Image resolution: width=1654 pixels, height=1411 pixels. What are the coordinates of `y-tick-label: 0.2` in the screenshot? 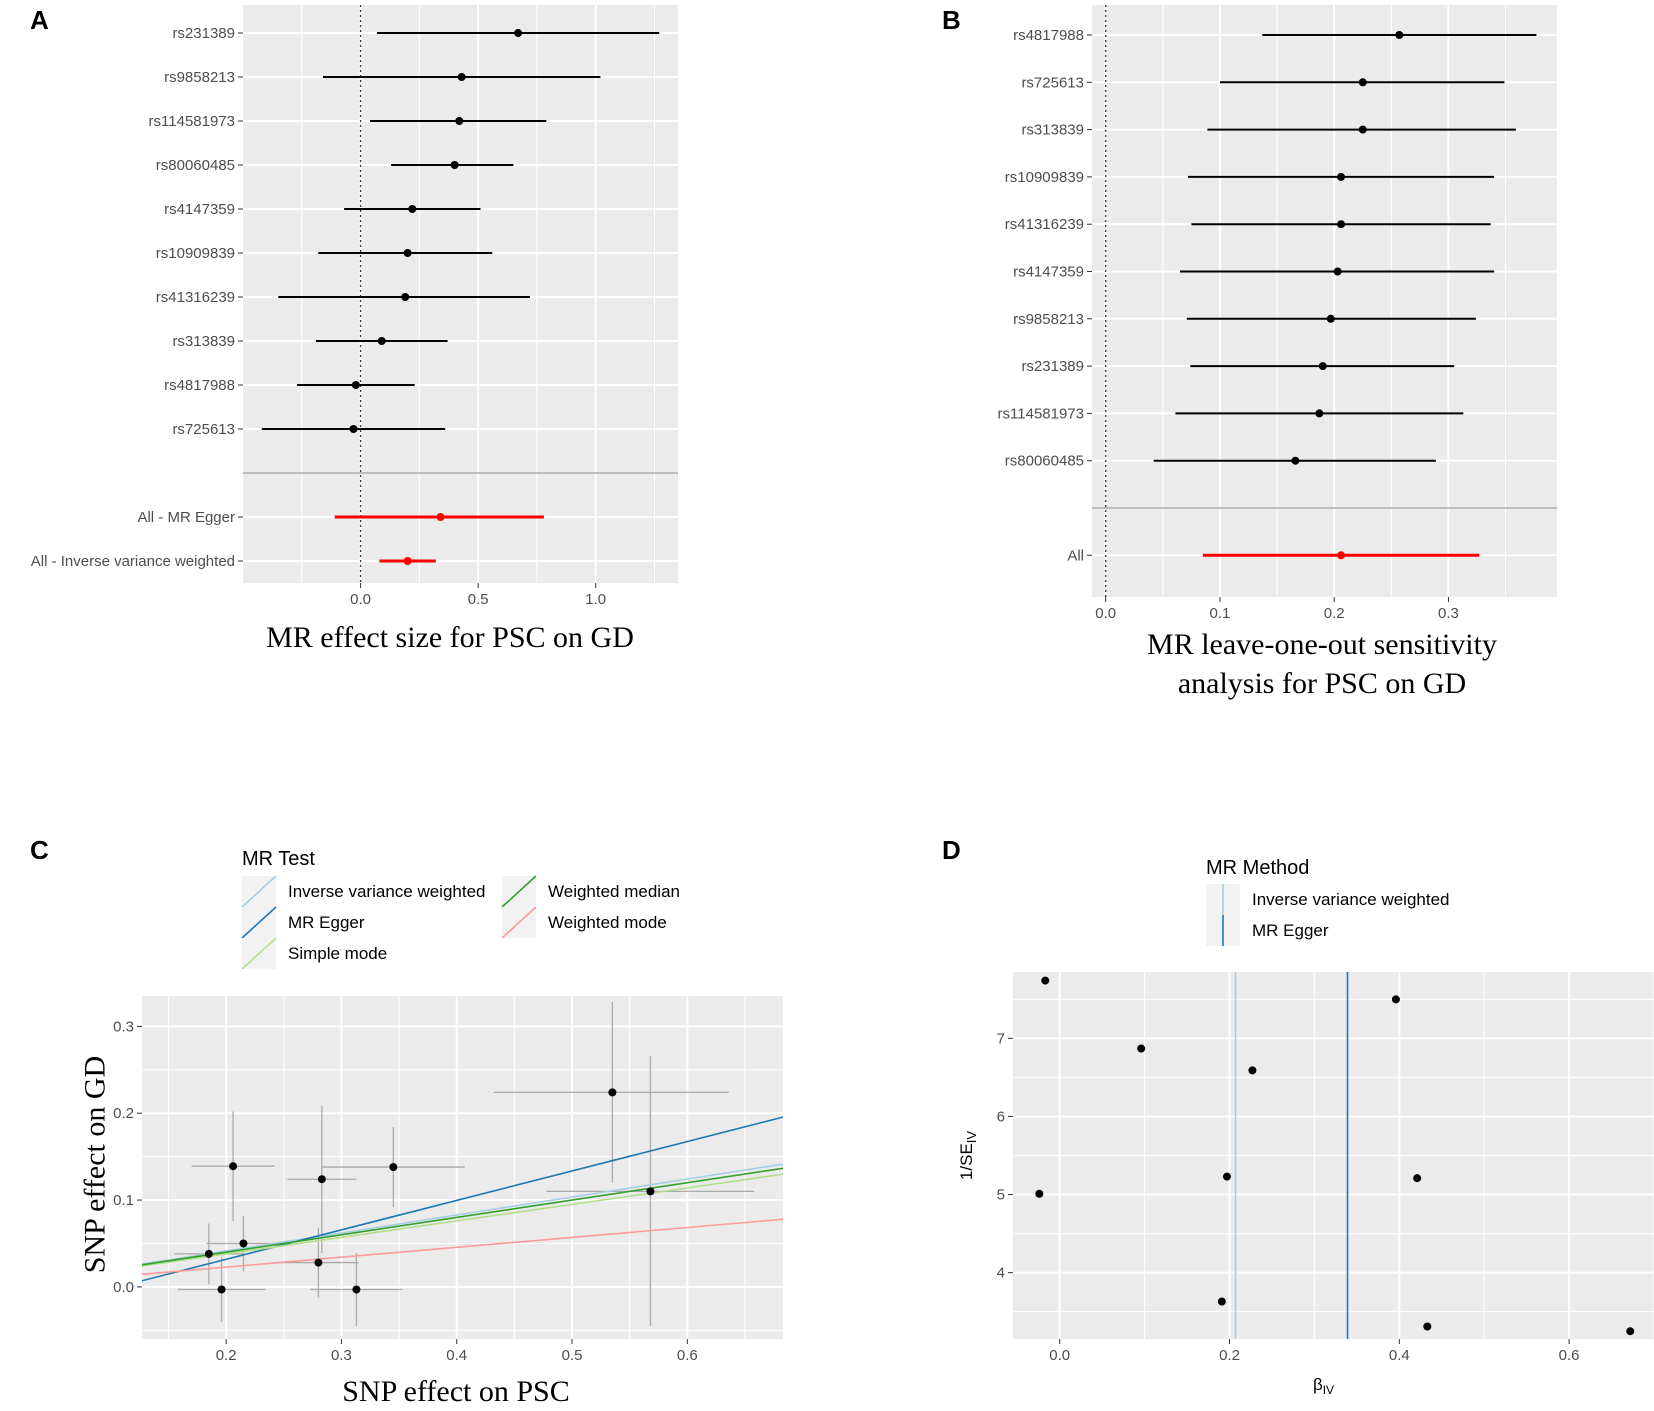 It's located at (123, 1113).